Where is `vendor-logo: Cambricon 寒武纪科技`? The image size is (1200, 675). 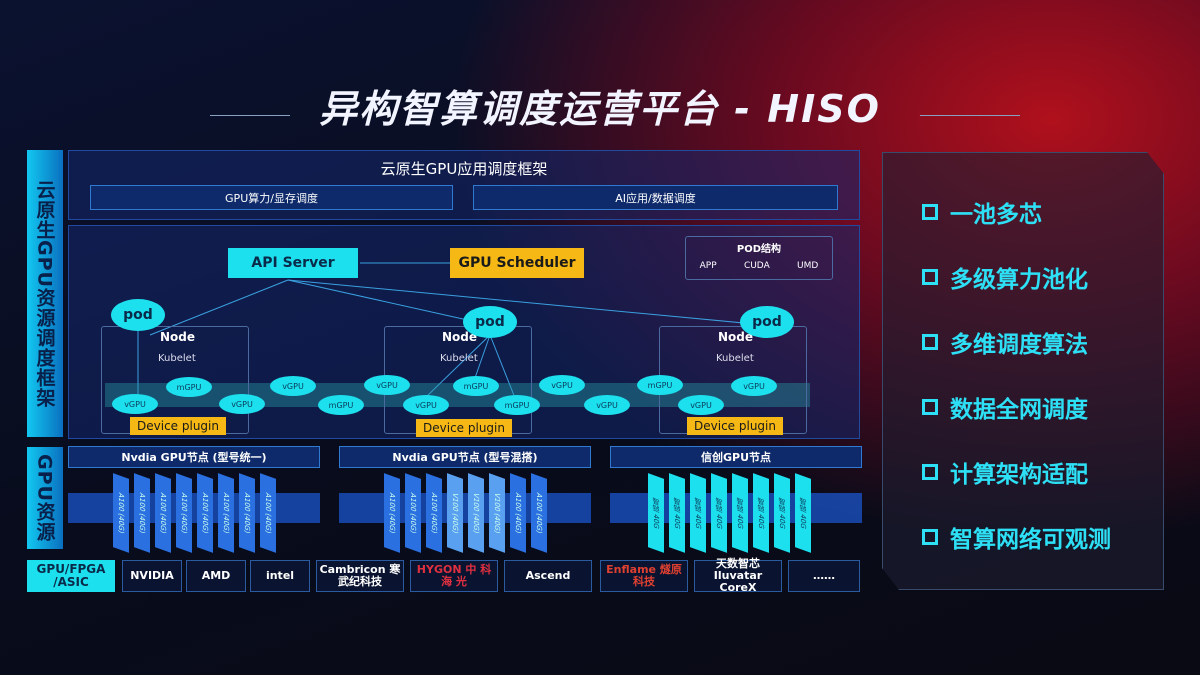 vendor-logo: Cambricon 寒武纪科技 is located at coordinates (360, 576).